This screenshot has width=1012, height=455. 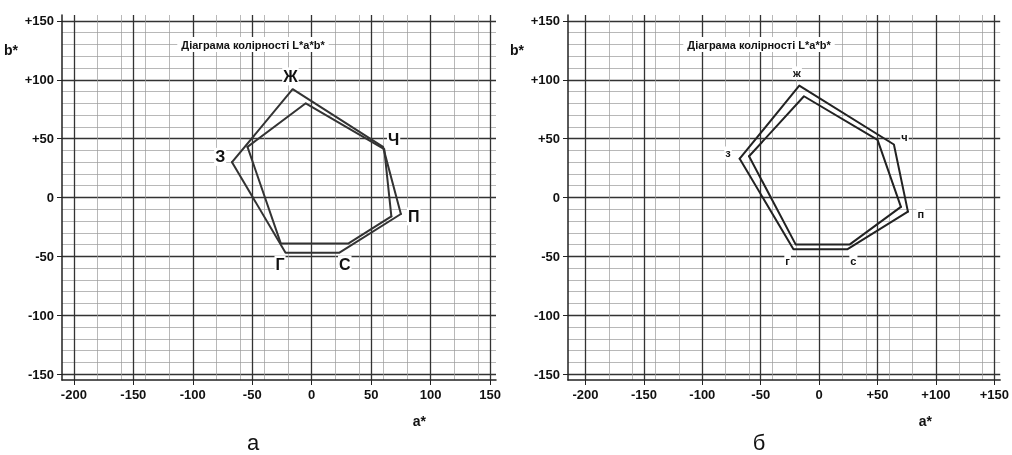 I want to click on annotation: Г, so click(x=280, y=265).